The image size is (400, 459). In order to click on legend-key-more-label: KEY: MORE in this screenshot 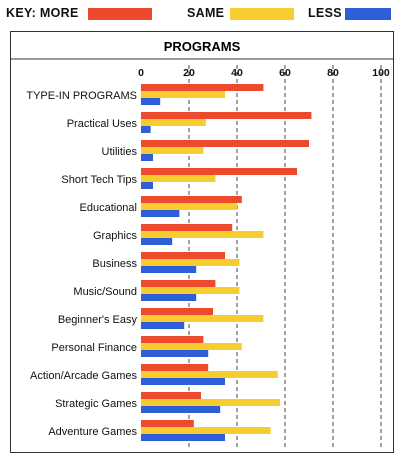, I will do `click(42, 13)`.